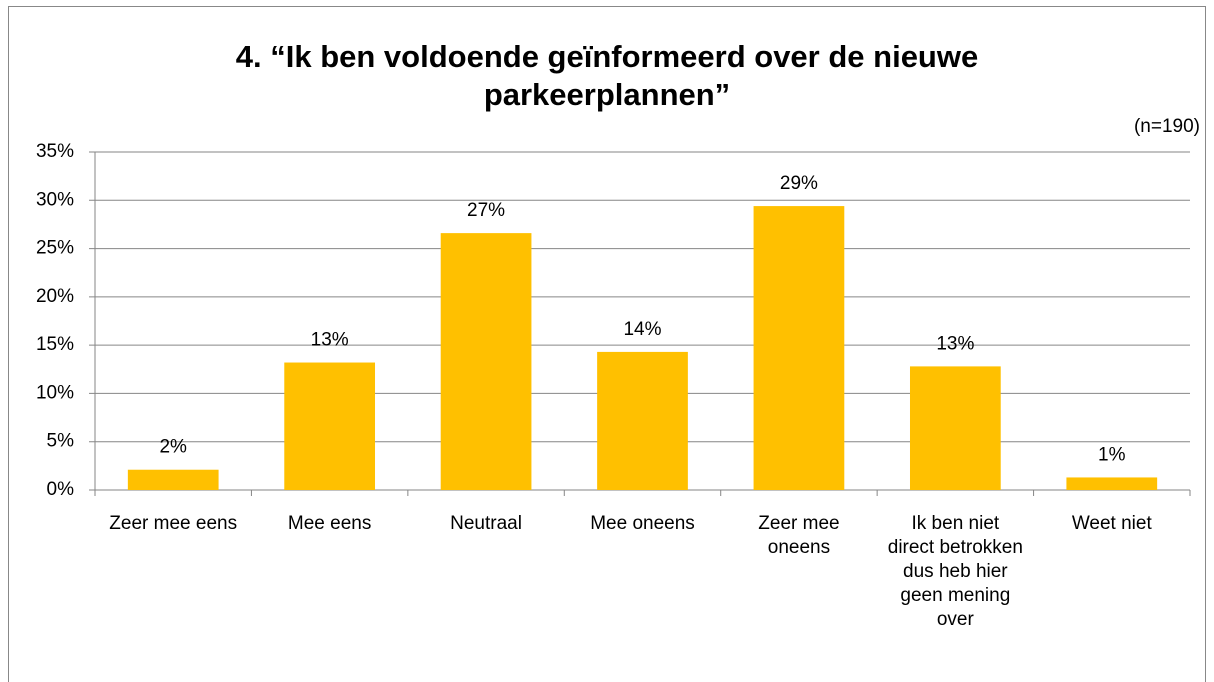  I want to click on y-tick-label: 25%, so click(55, 248).